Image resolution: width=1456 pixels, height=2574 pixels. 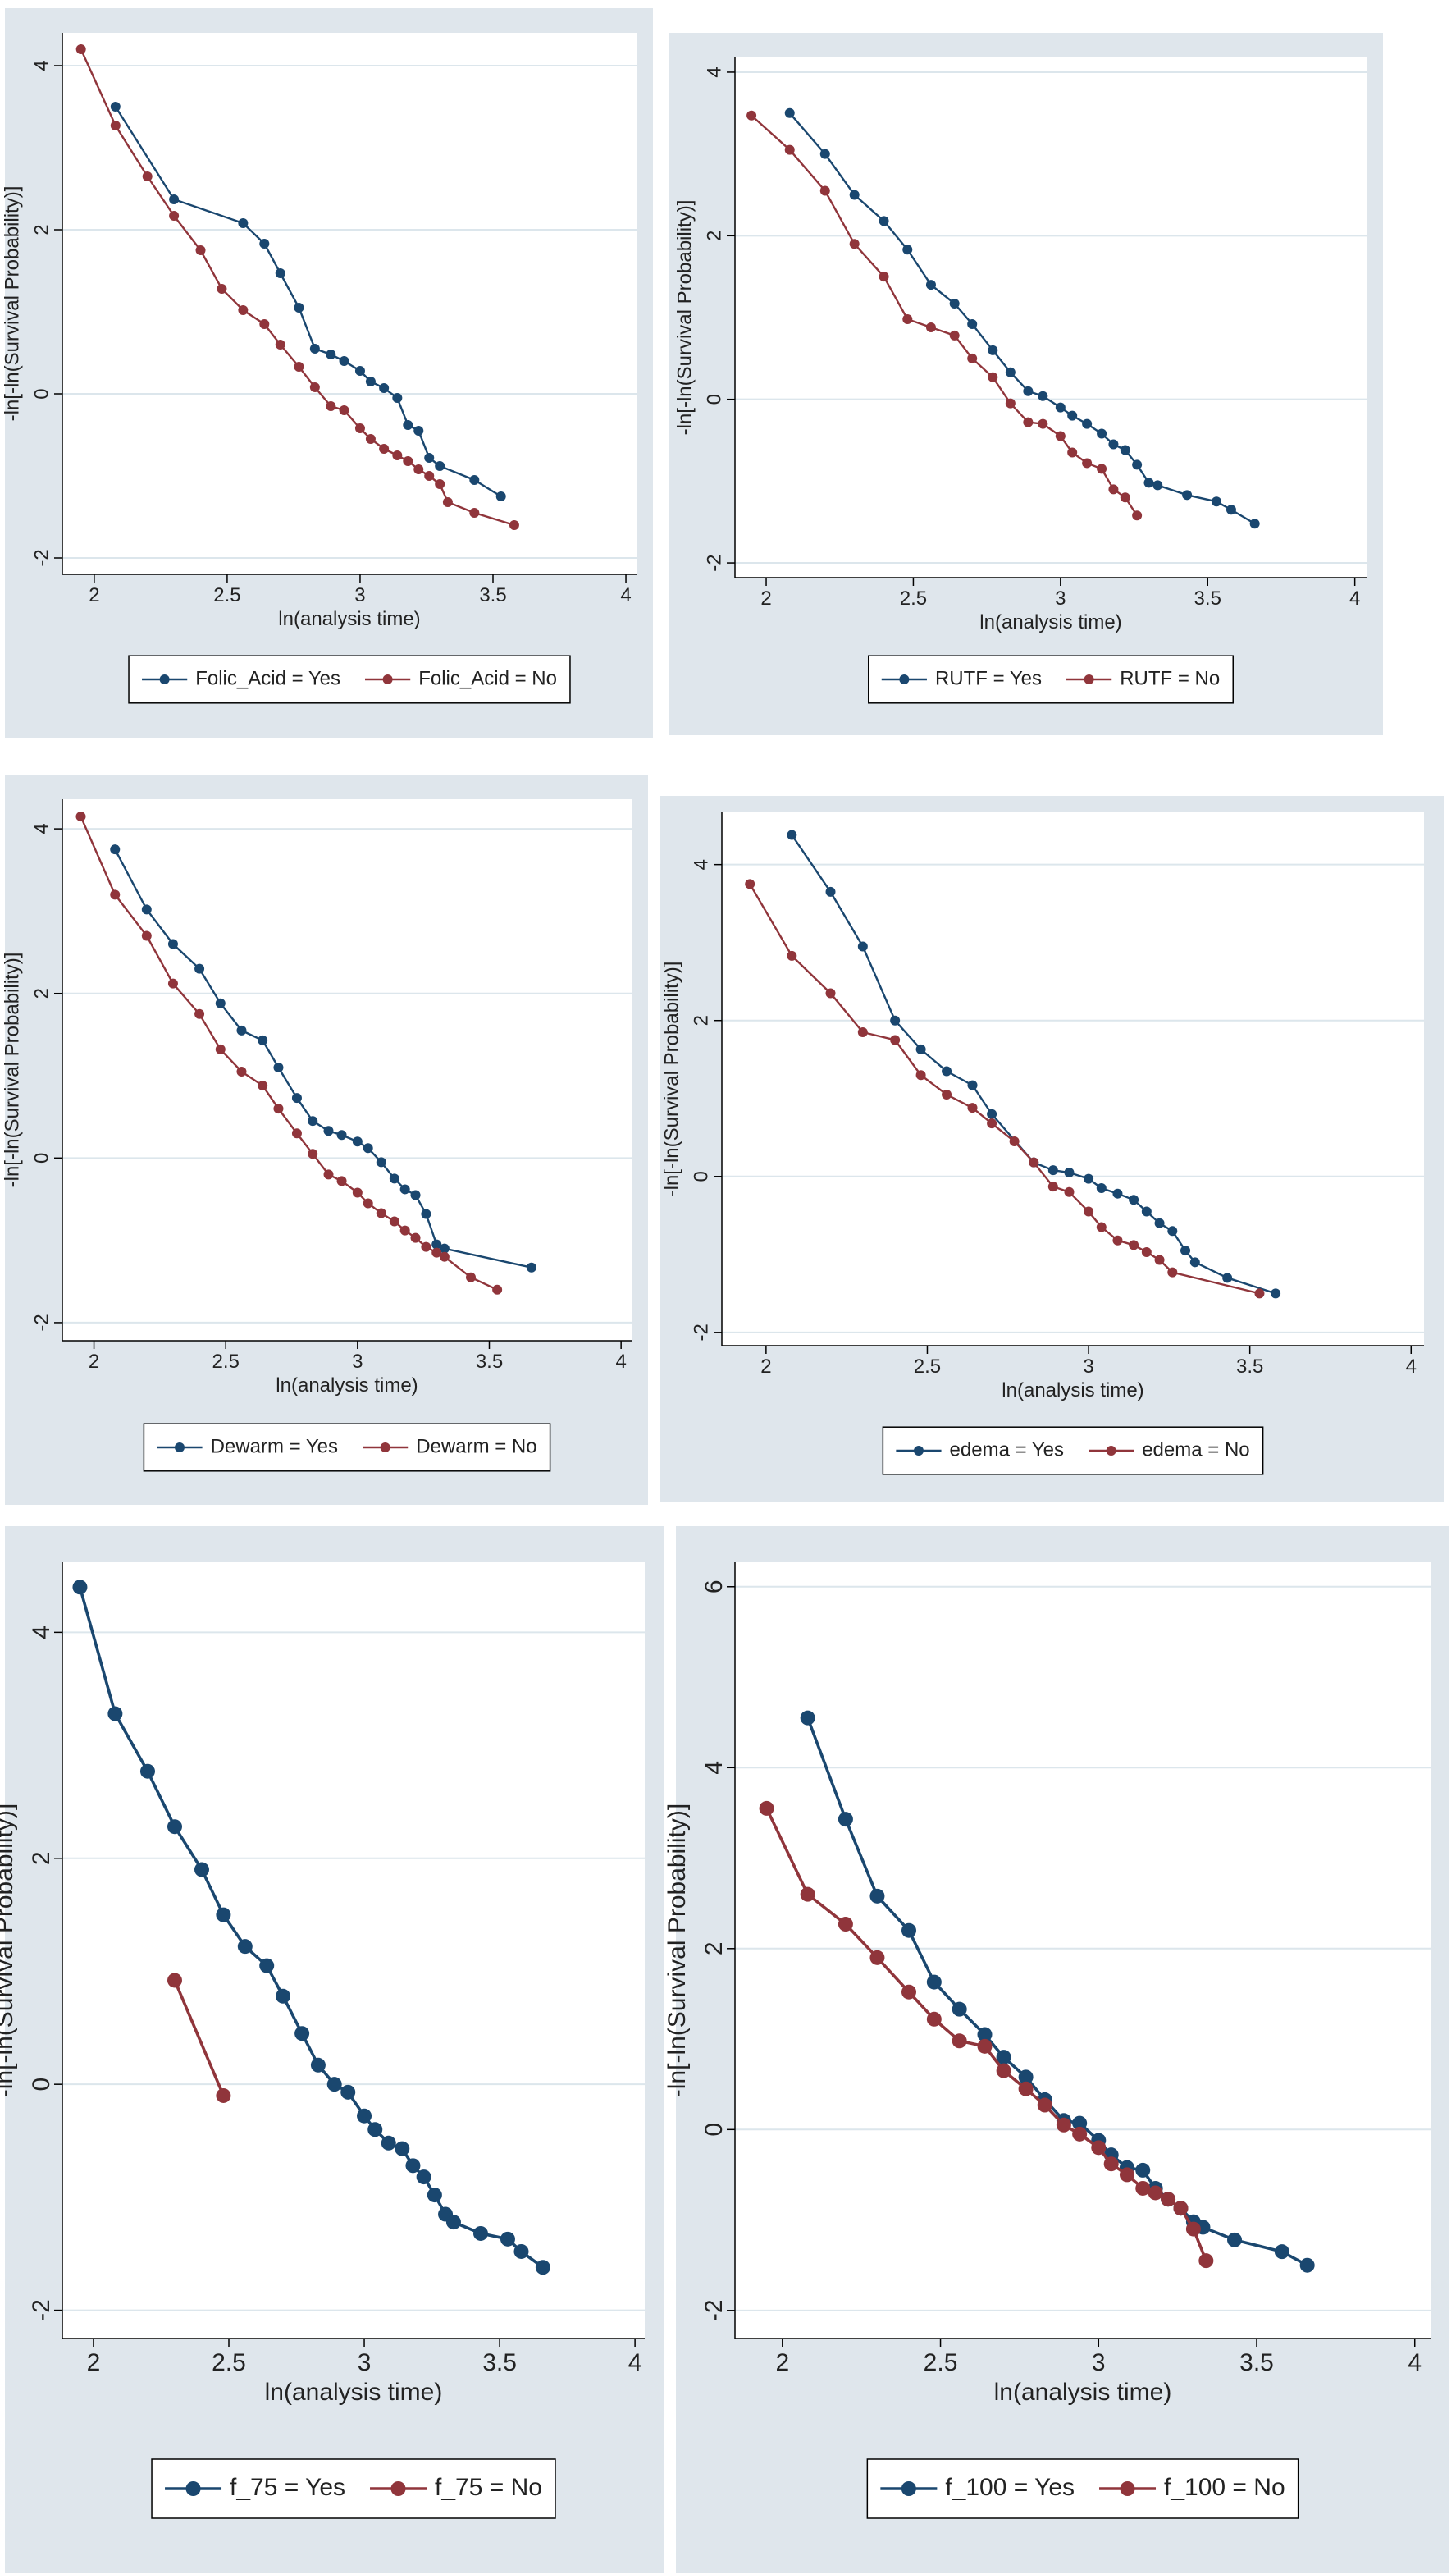 I want to click on legend-label: f_75 = Yes, so click(x=288, y=2487).